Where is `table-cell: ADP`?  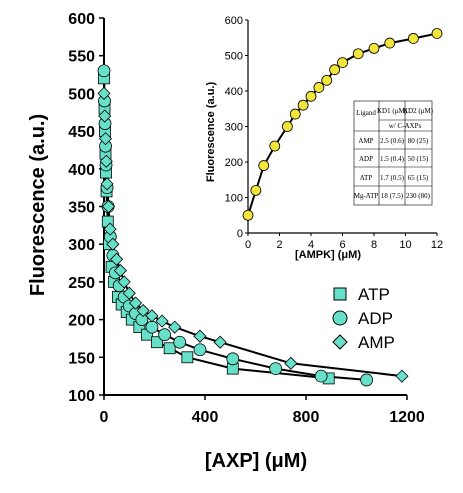
table-cell: ADP is located at coordinates (366, 159).